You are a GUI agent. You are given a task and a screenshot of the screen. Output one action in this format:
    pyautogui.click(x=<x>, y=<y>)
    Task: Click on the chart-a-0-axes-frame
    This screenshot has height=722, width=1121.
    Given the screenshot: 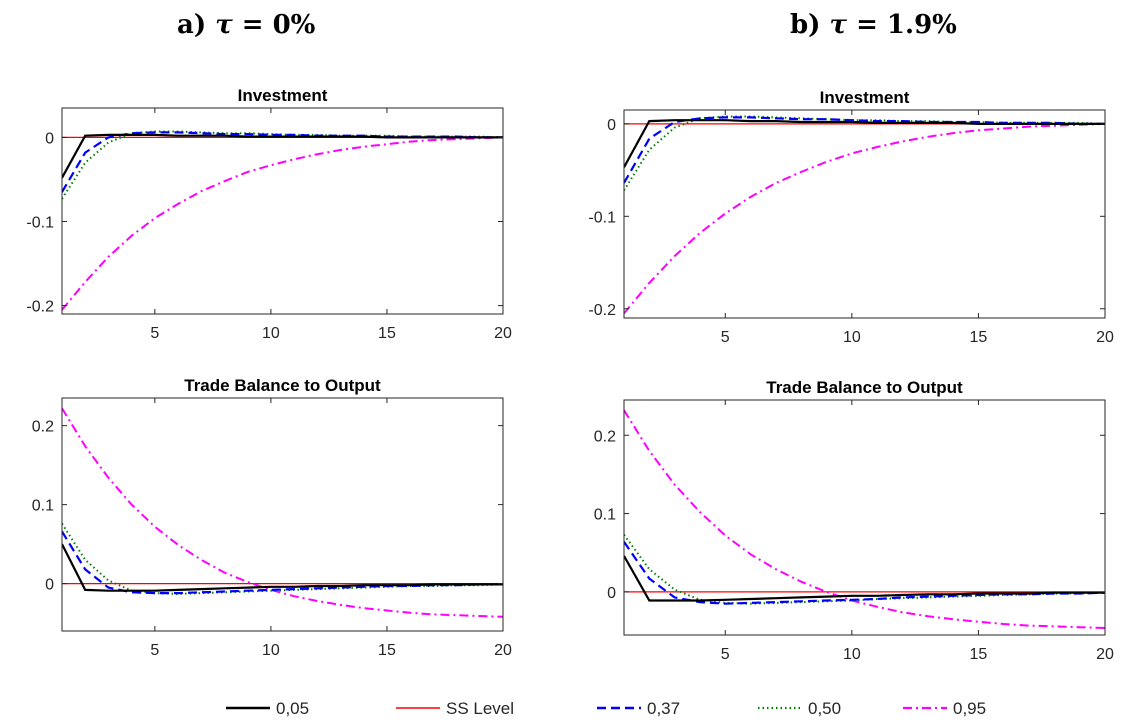 What is the action you would take?
    pyautogui.click(x=282, y=211)
    